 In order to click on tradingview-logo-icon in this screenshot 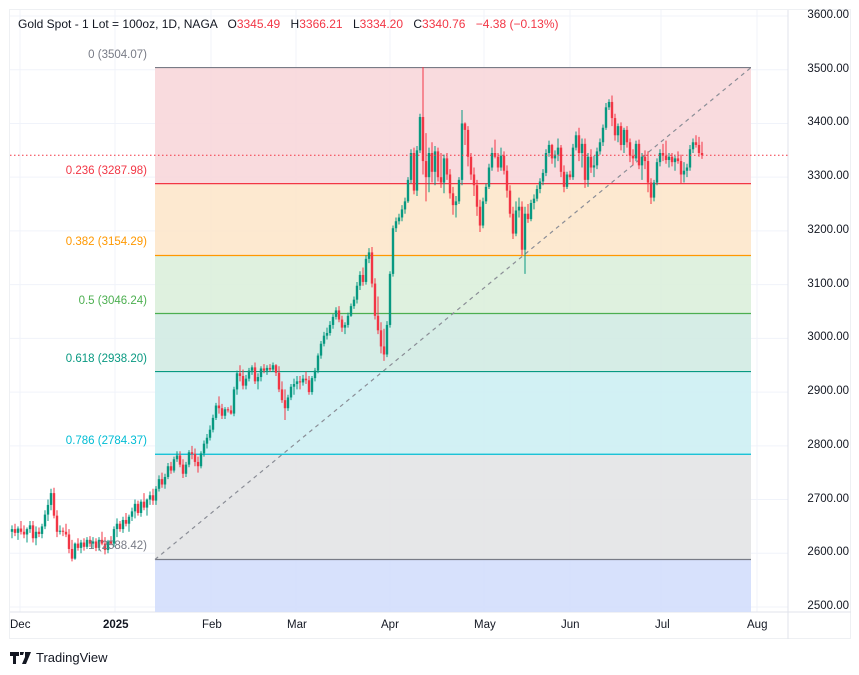, I will do `click(20, 657)`.